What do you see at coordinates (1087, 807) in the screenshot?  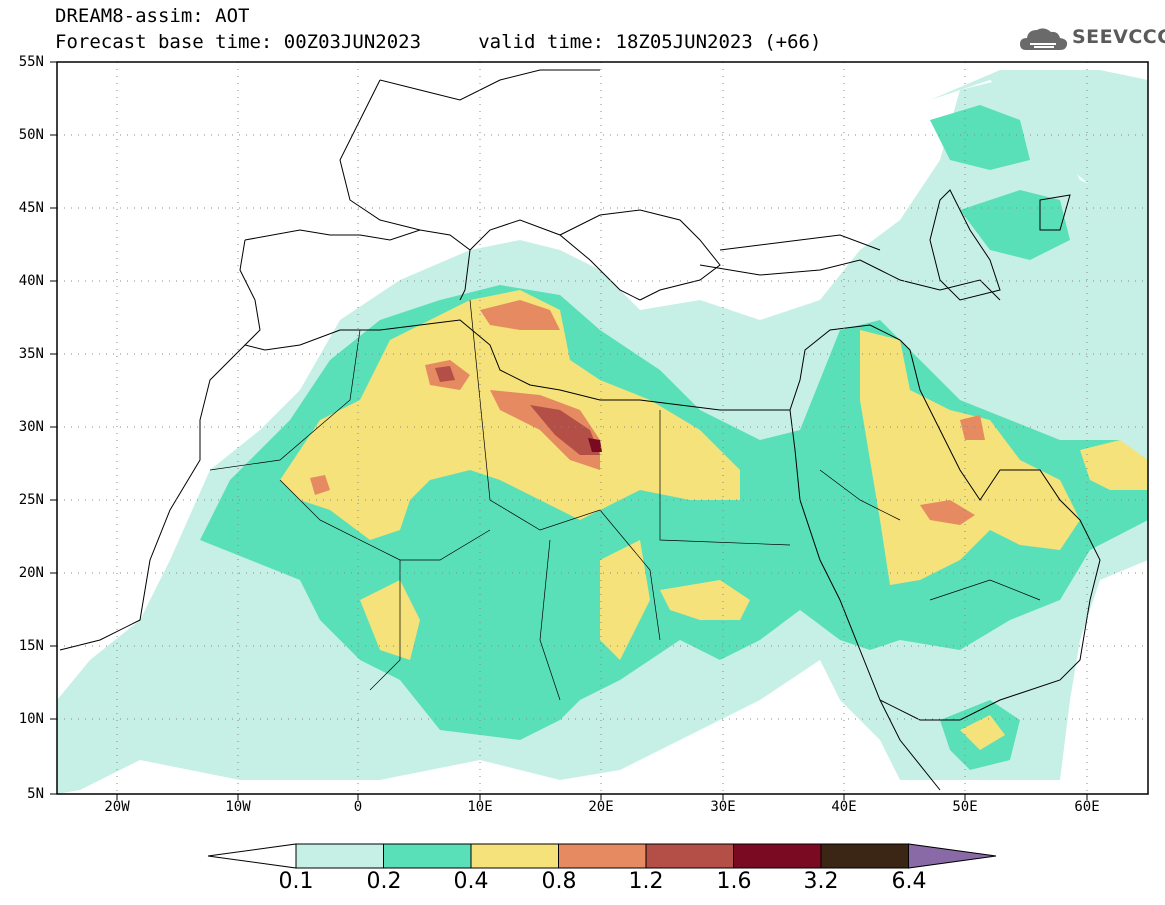 I see `lon-label: 60E` at bounding box center [1087, 807].